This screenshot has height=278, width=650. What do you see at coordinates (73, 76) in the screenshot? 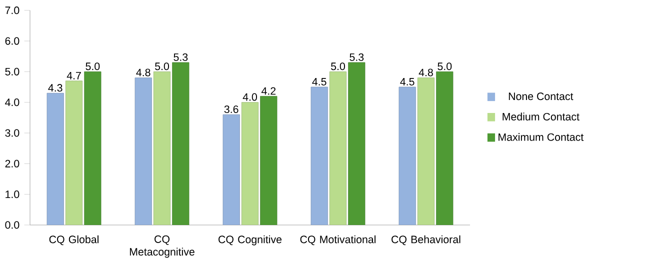
I see `data-label: 4.7` at bounding box center [73, 76].